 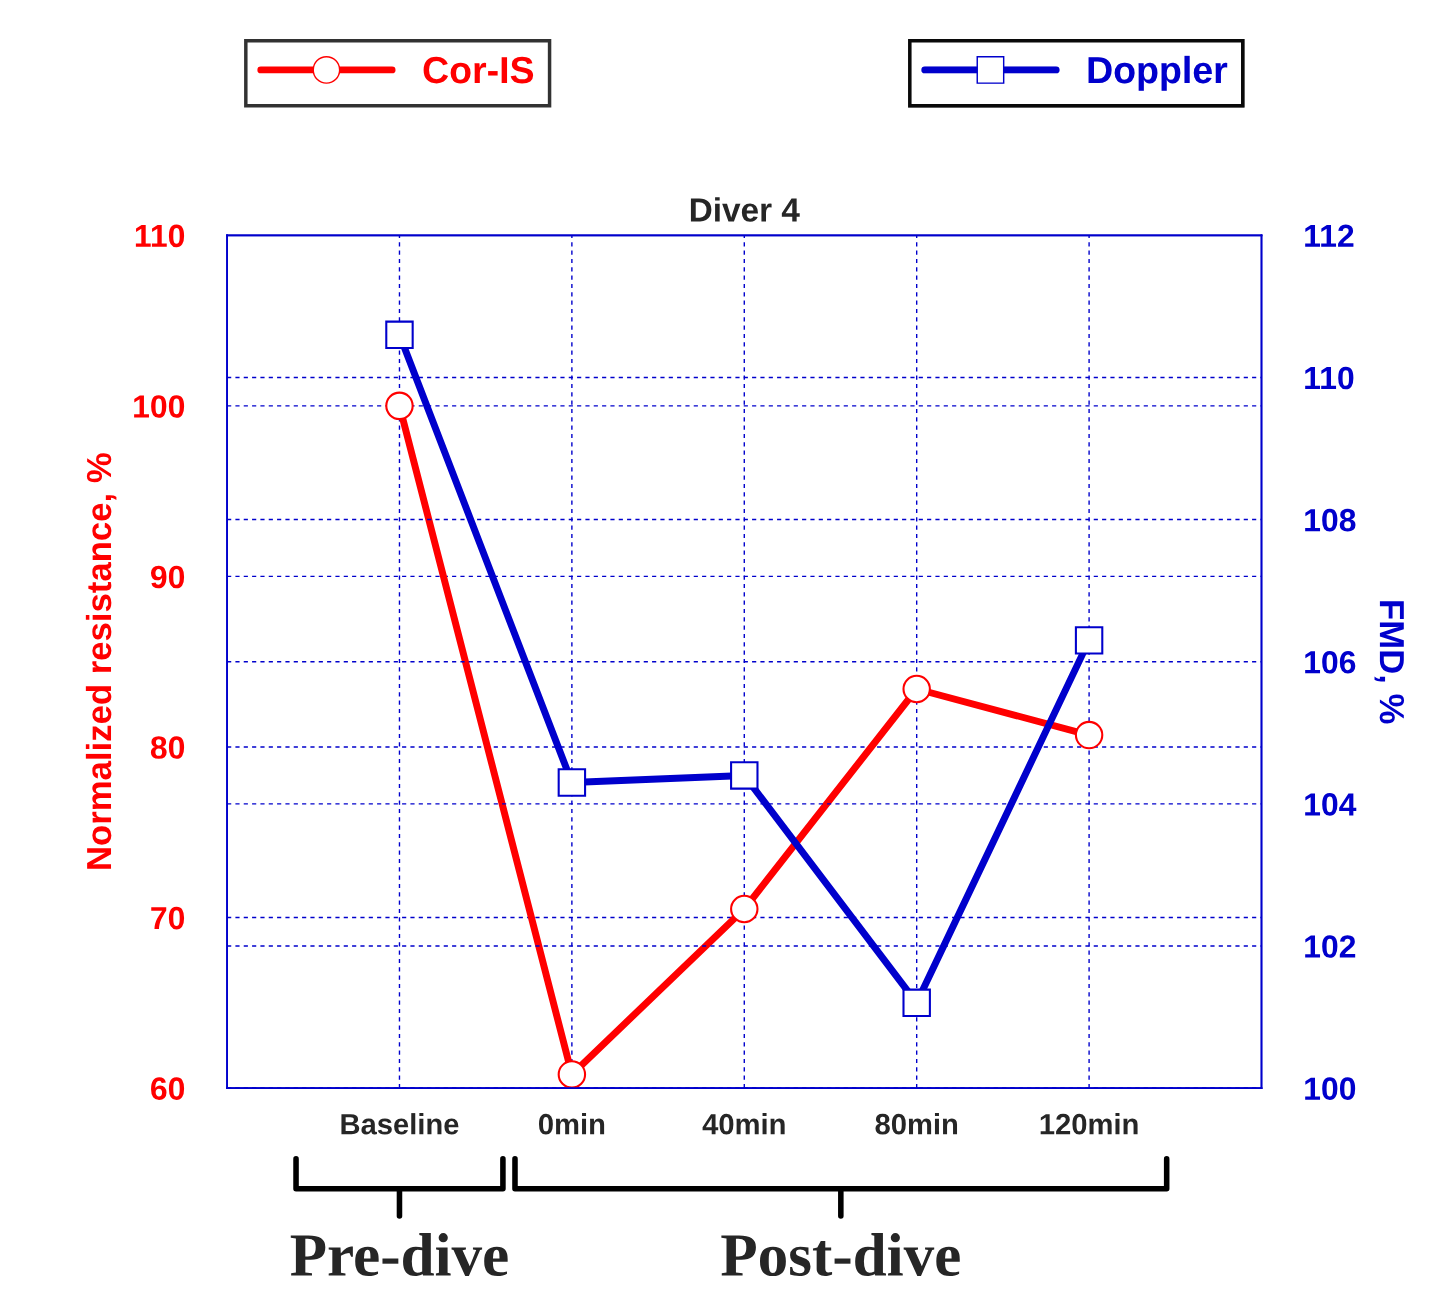 What do you see at coordinates (1330, 946) in the screenshot?
I see `y2-tick-label: 102` at bounding box center [1330, 946].